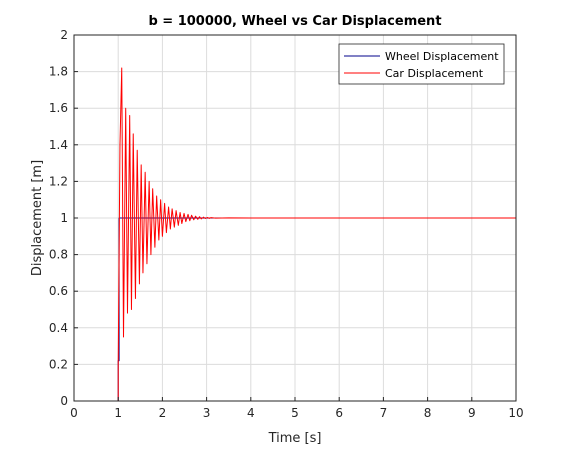 This screenshot has height=450, width=570. I want to click on y-tick-label: 0.8, so click(58, 255).